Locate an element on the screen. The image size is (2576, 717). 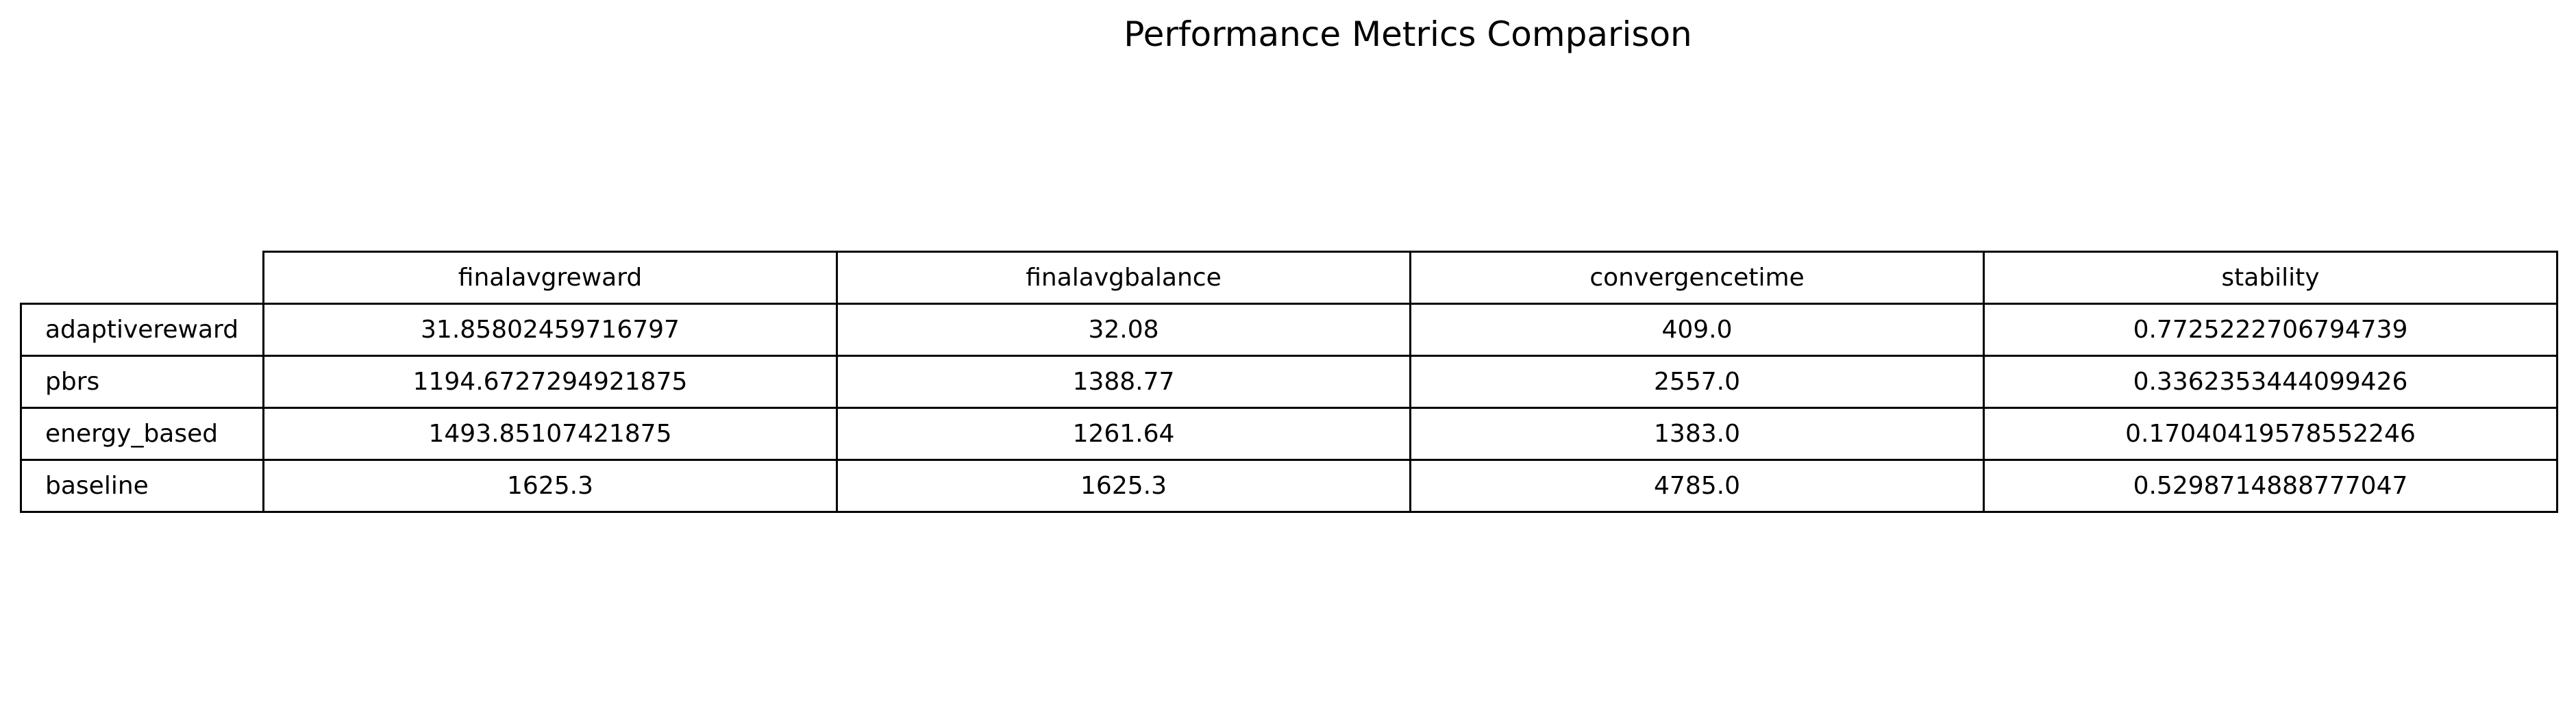
table-cell: 1493.85107421875 is located at coordinates (550, 434).